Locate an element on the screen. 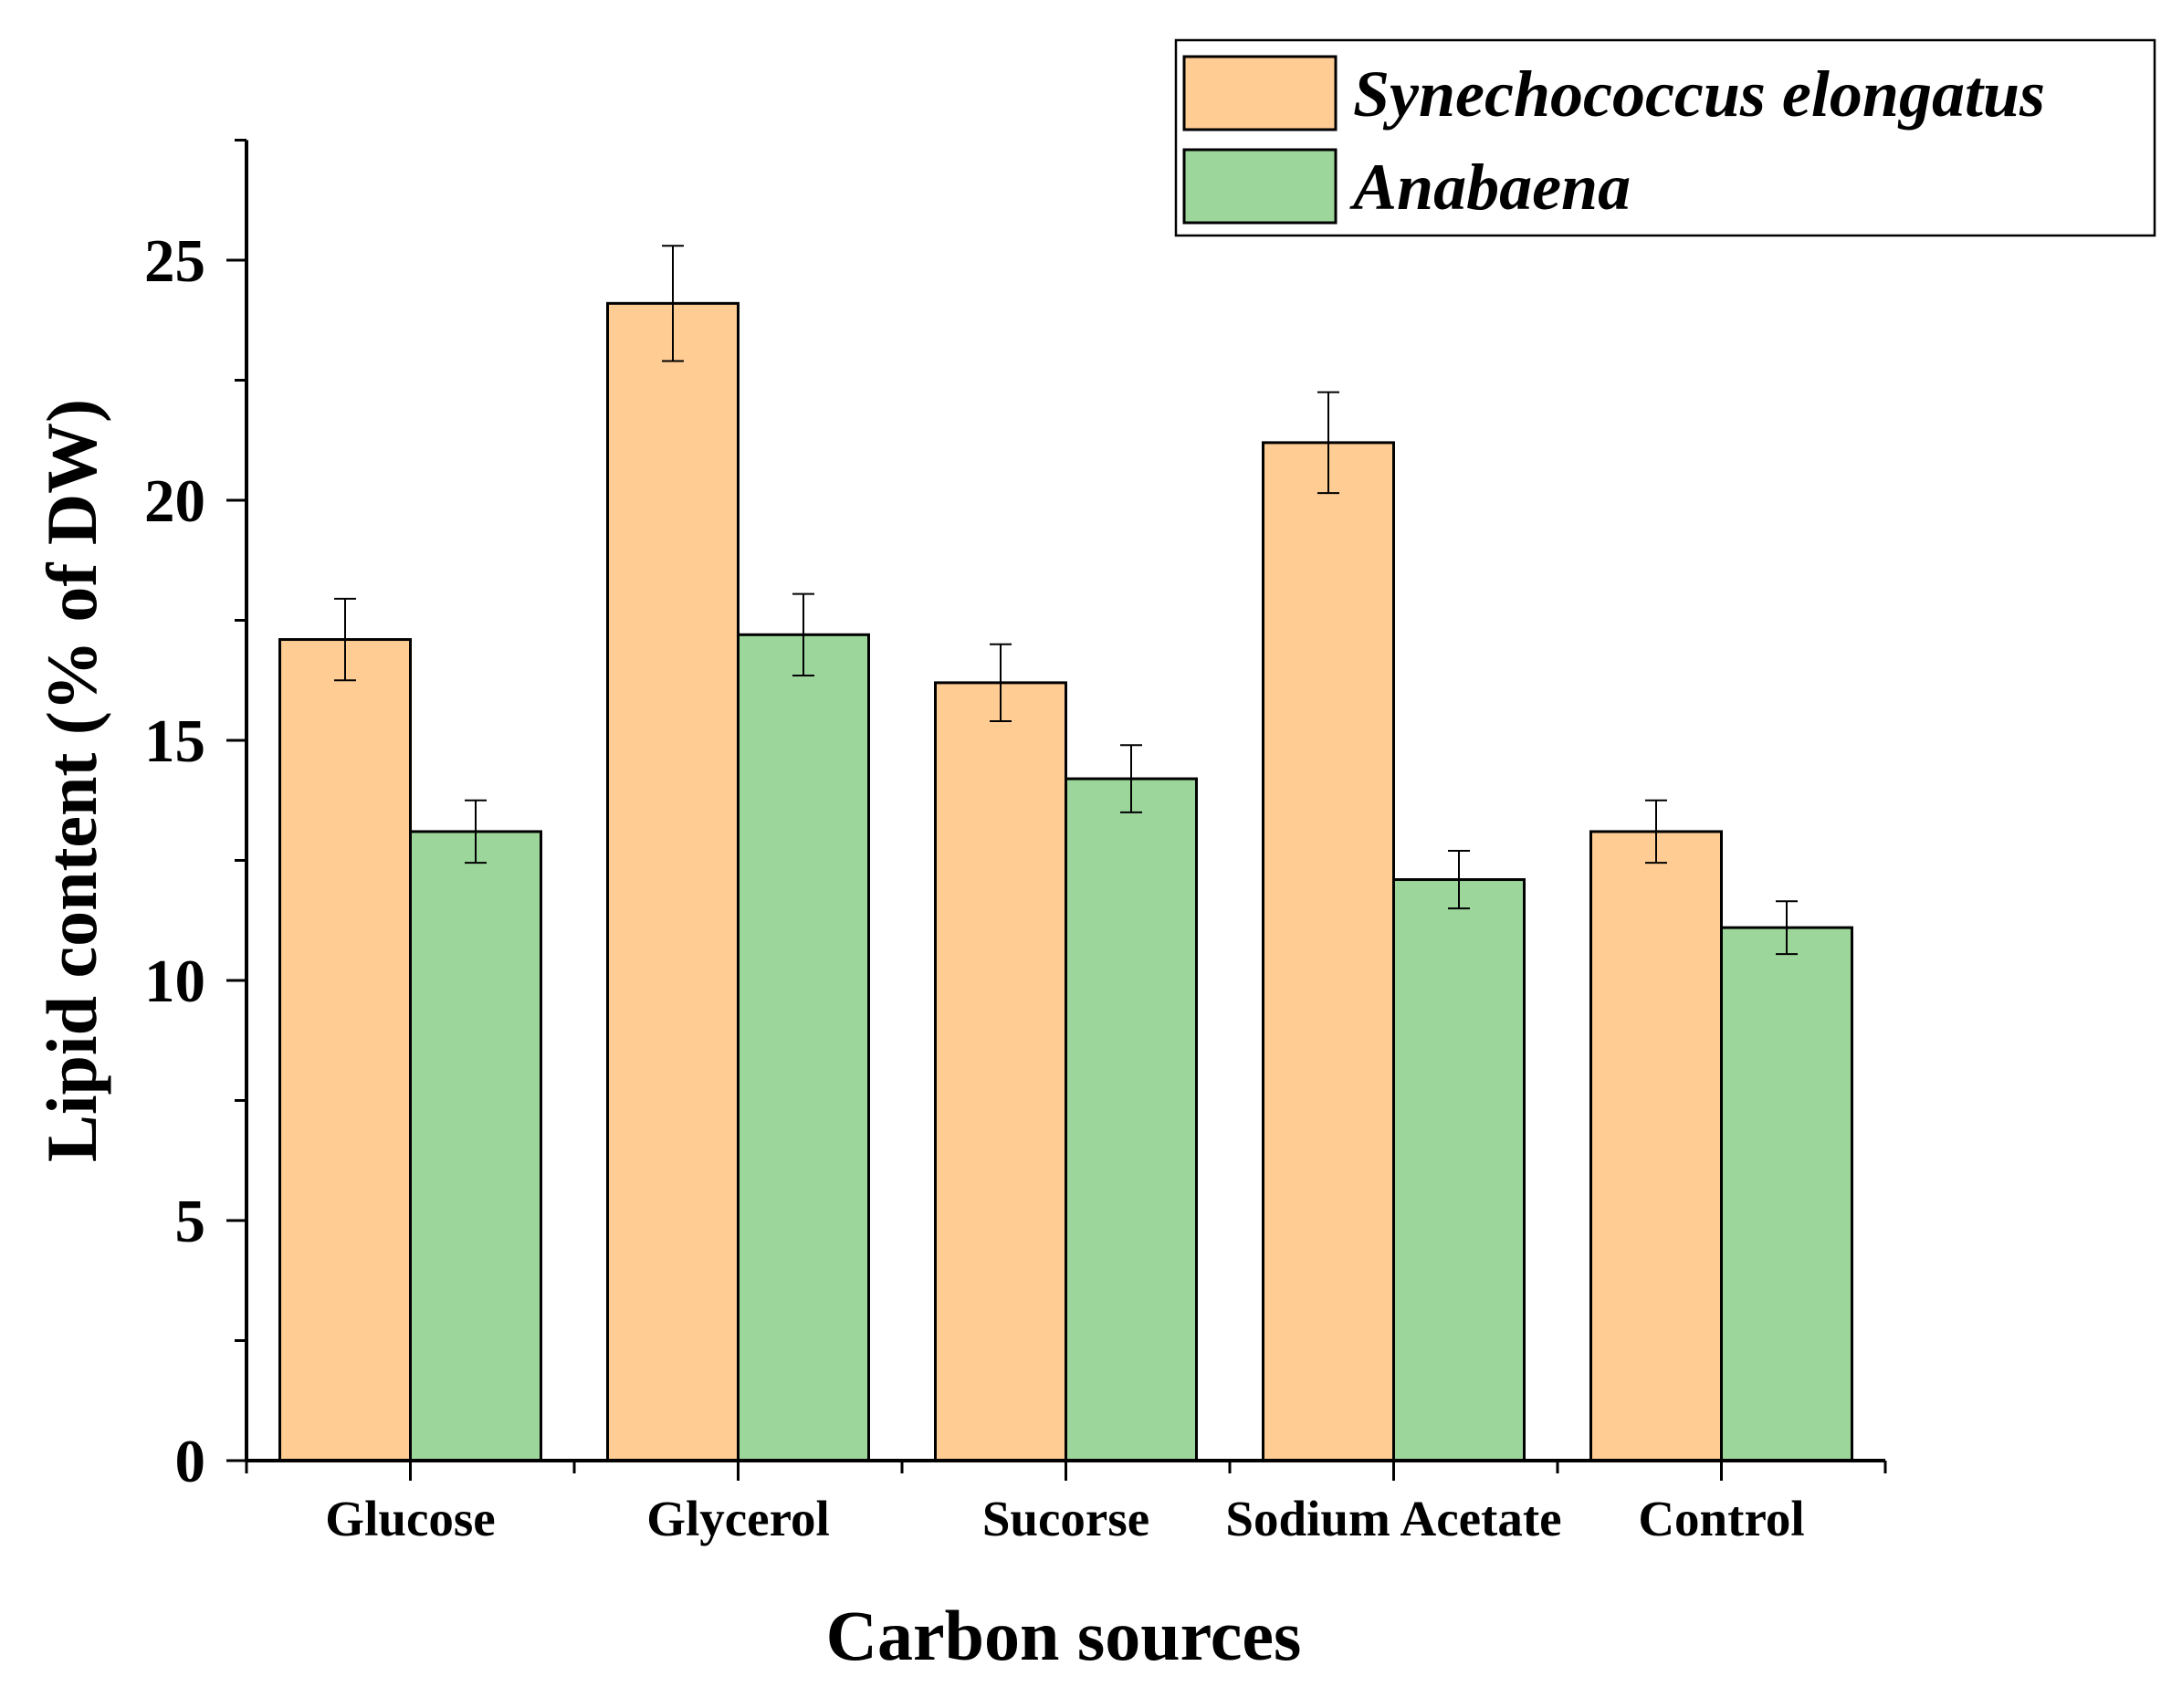  legend-swatch-synechococcus is located at coordinates (1260, 93).